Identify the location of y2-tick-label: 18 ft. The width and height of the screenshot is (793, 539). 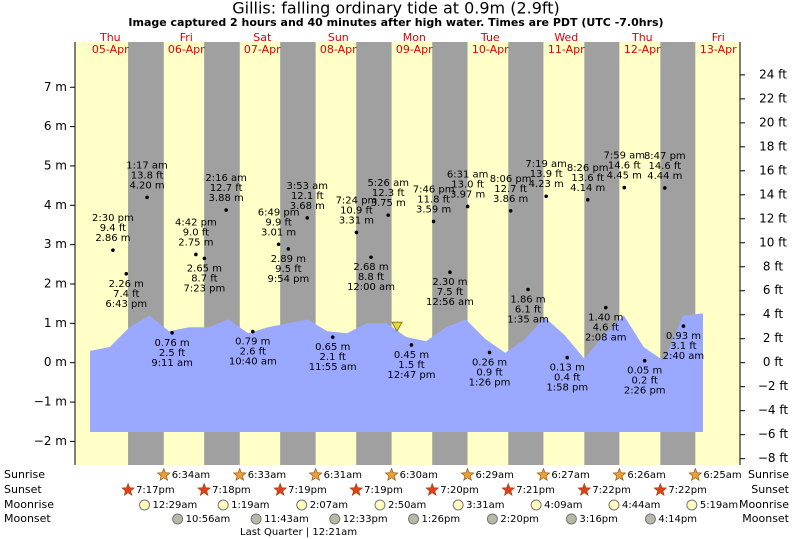
(773, 146).